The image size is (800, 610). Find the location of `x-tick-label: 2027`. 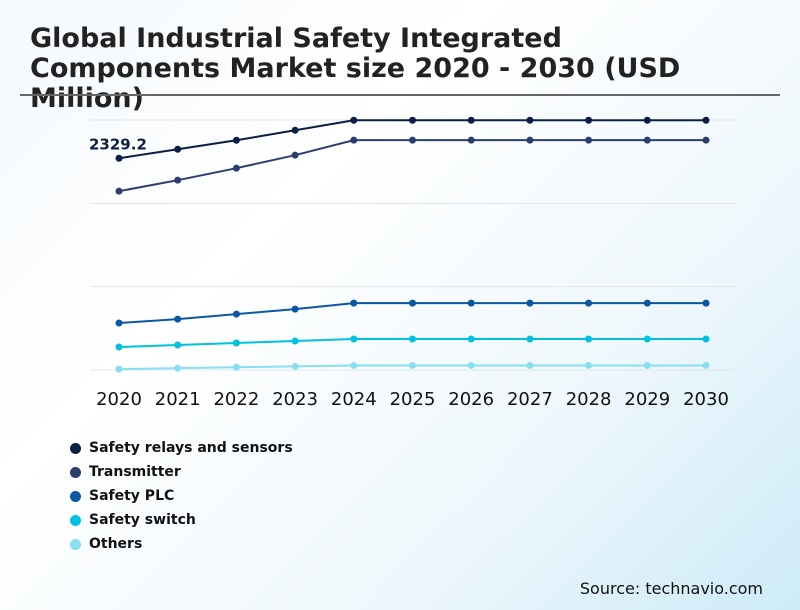

x-tick-label: 2027 is located at coordinates (530, 399).